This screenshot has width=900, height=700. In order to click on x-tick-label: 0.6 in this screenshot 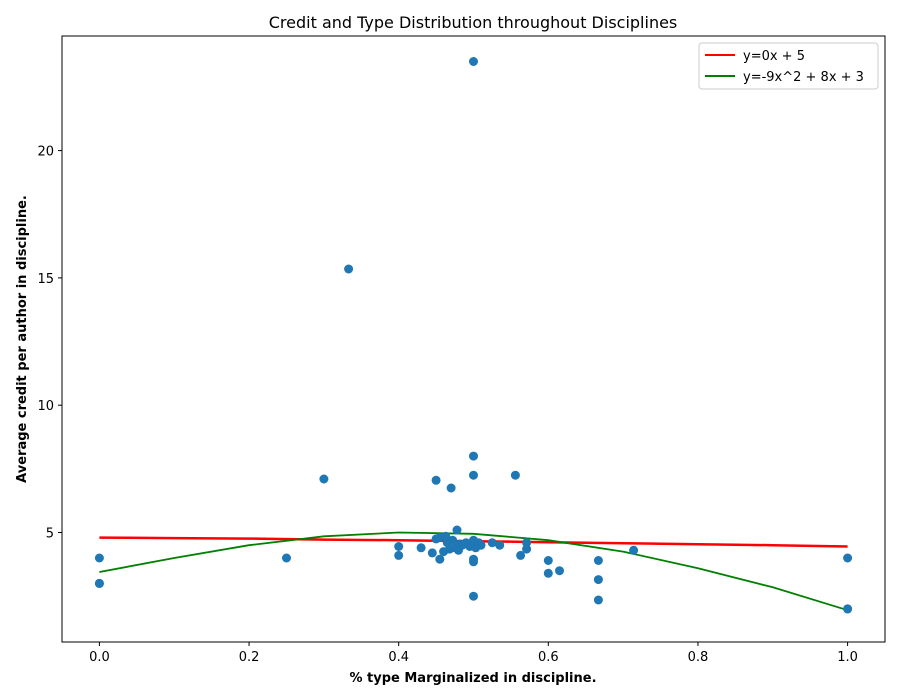, I will do `click(548, 657)`.